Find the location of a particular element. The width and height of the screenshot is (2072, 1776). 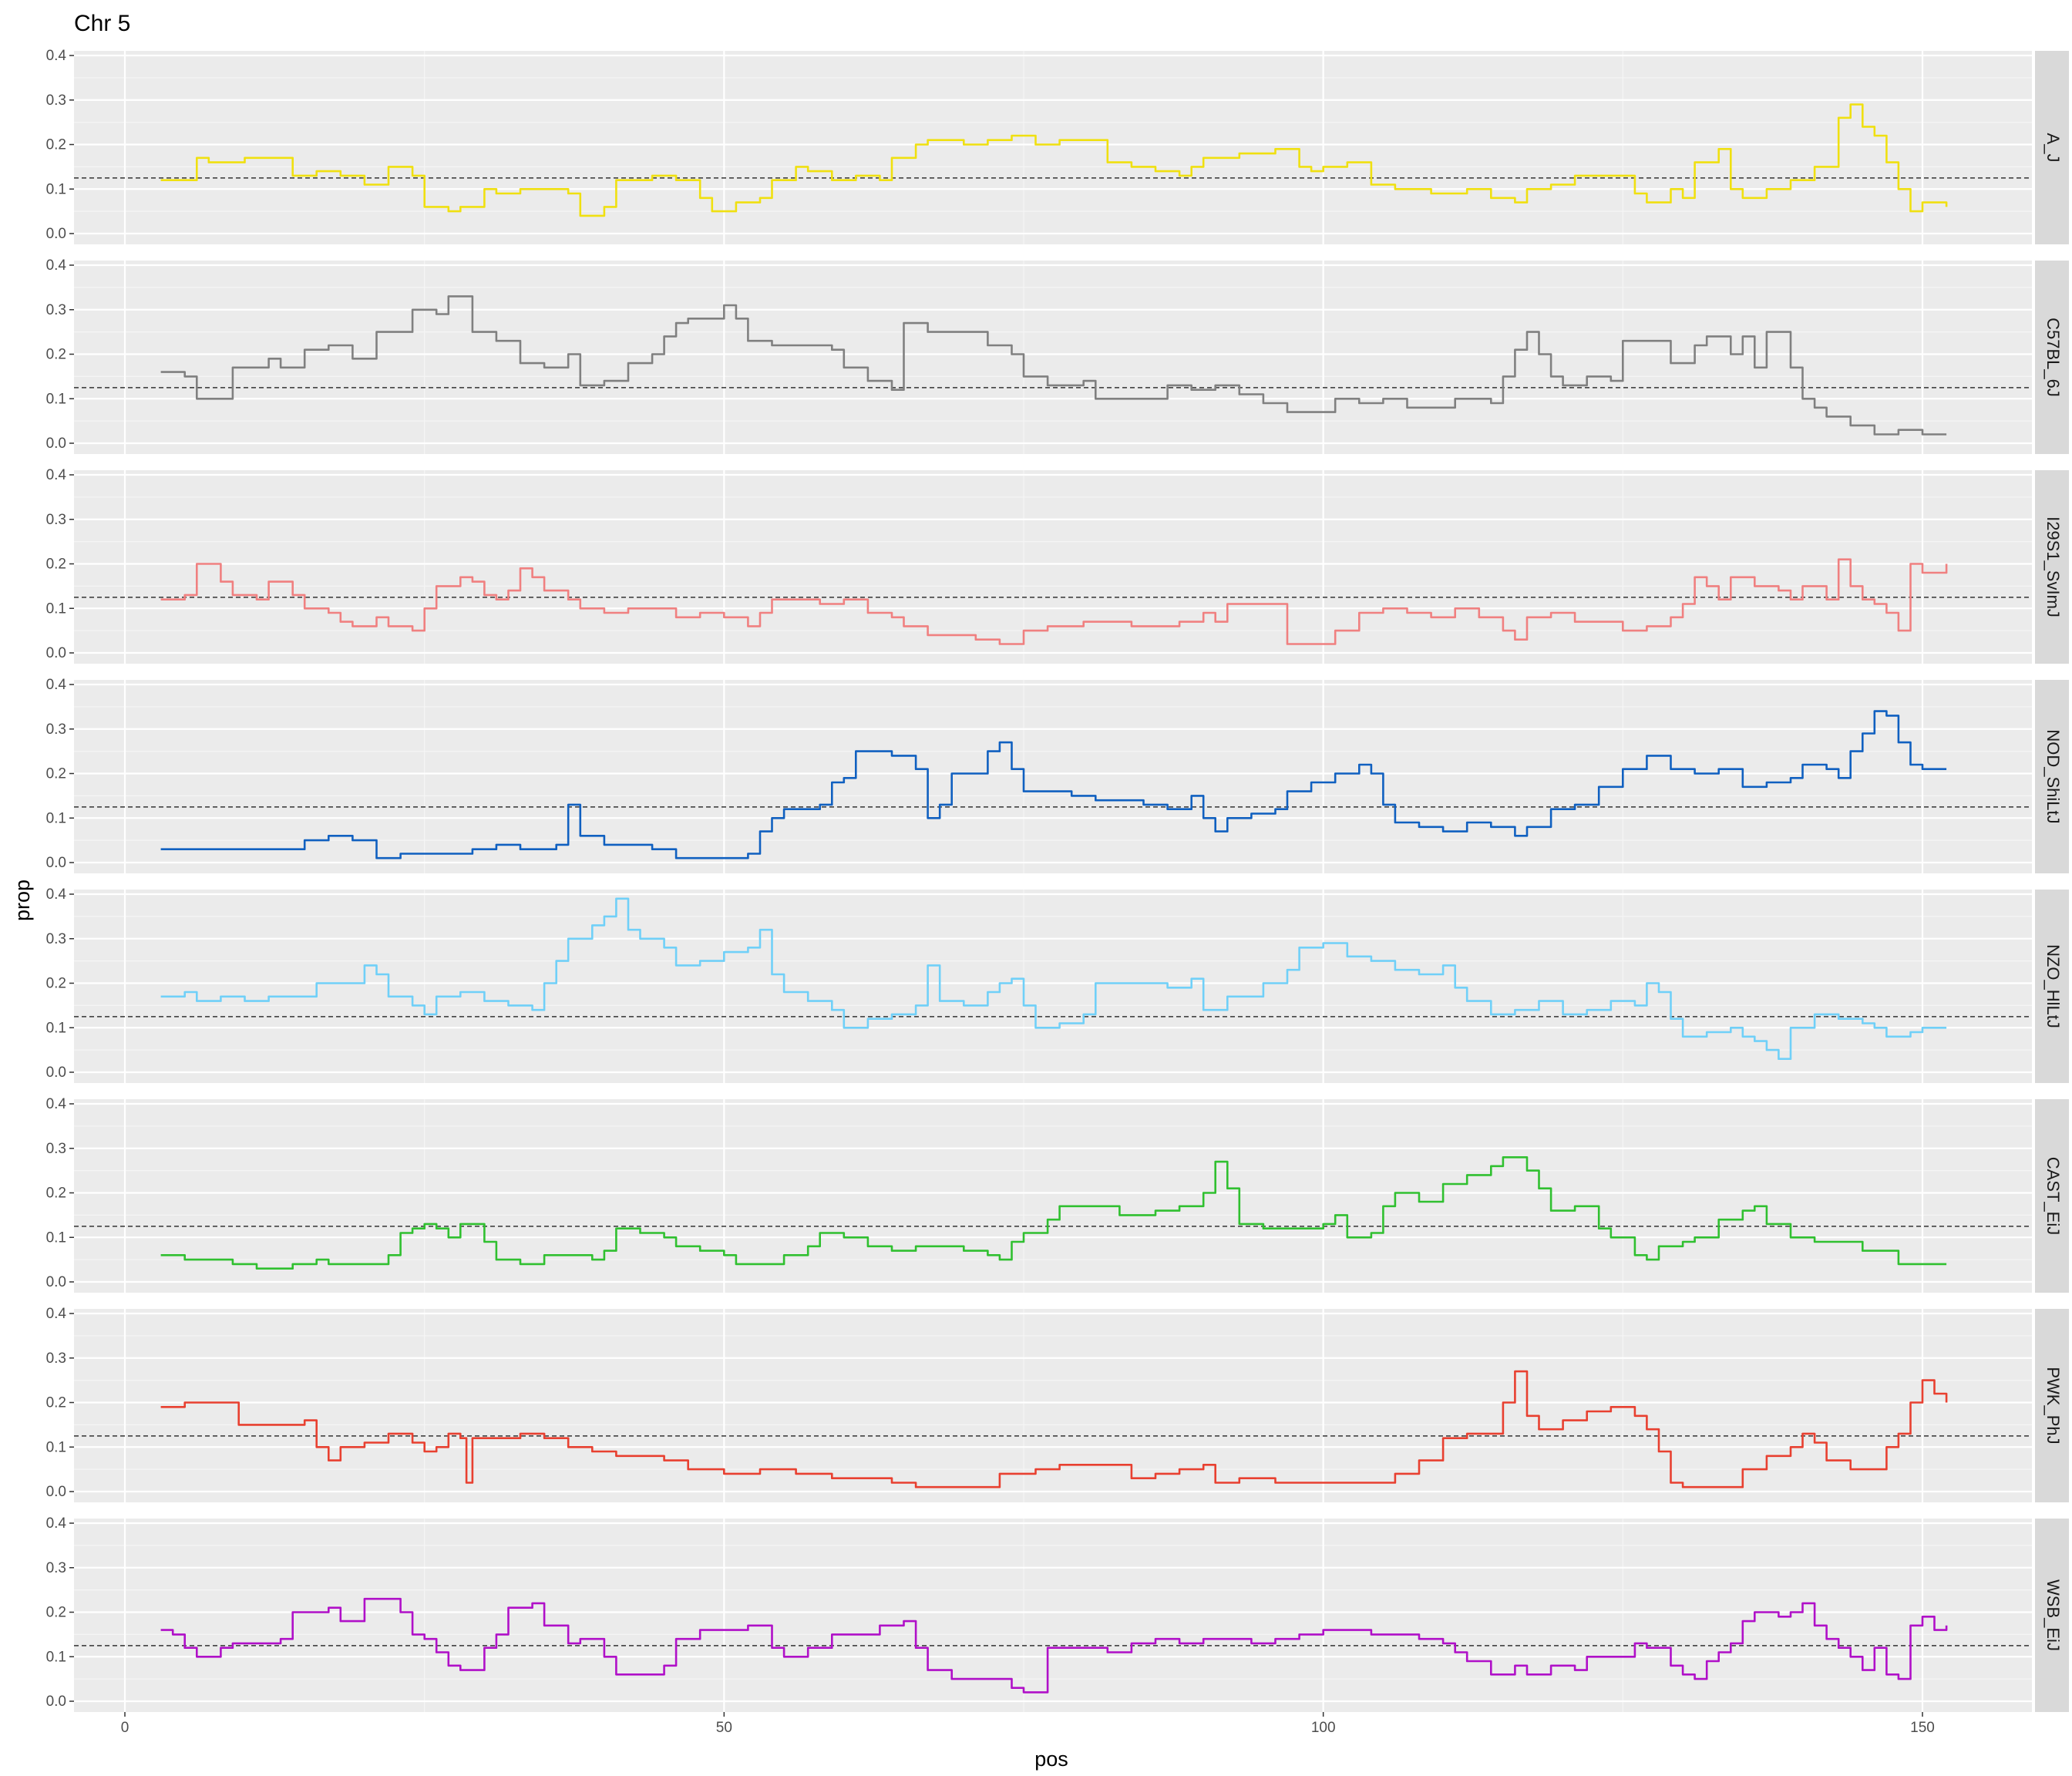

facet-panel-PWK_PhJ: 0.0 0.1 0.2 0.3 0.4 PWK_PhJ is located at coordinates (1057, 1404).